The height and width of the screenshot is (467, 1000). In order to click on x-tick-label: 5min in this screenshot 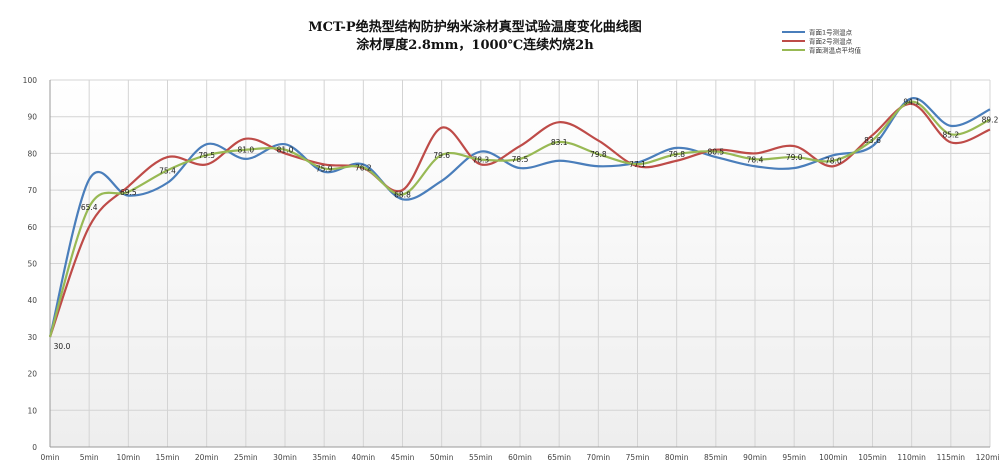, I will do `click(89, 457)`.